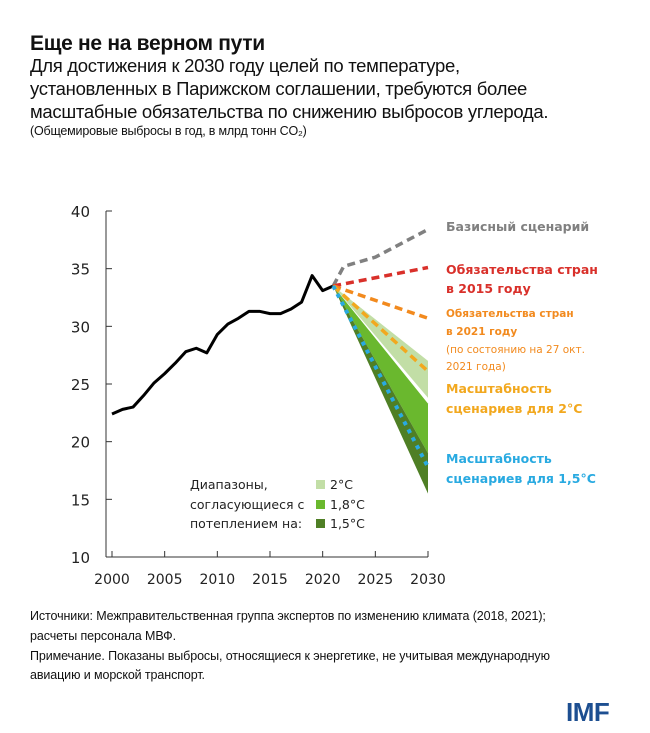  I want to click on legend-label: 1,8°C, so click(347, 504).